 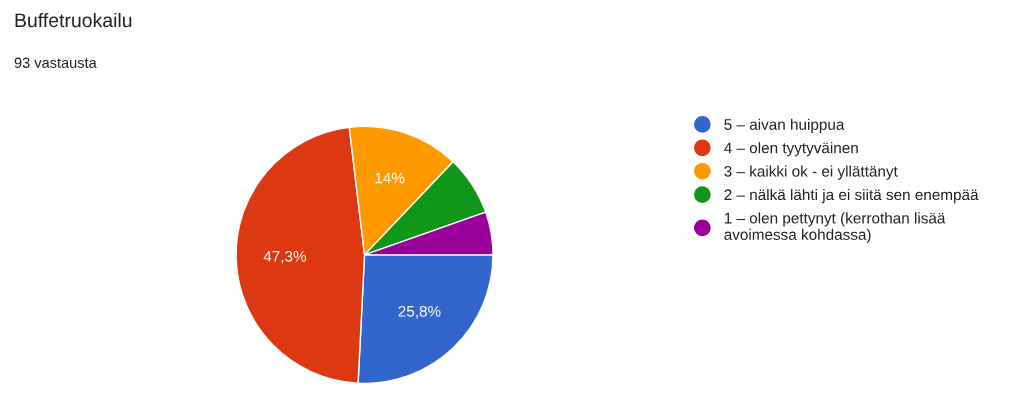 I want to click on legend-label: 1 – olen pettynyt (kerrothan lisää avoimessa kohdassa), so click(x=835, y=227).